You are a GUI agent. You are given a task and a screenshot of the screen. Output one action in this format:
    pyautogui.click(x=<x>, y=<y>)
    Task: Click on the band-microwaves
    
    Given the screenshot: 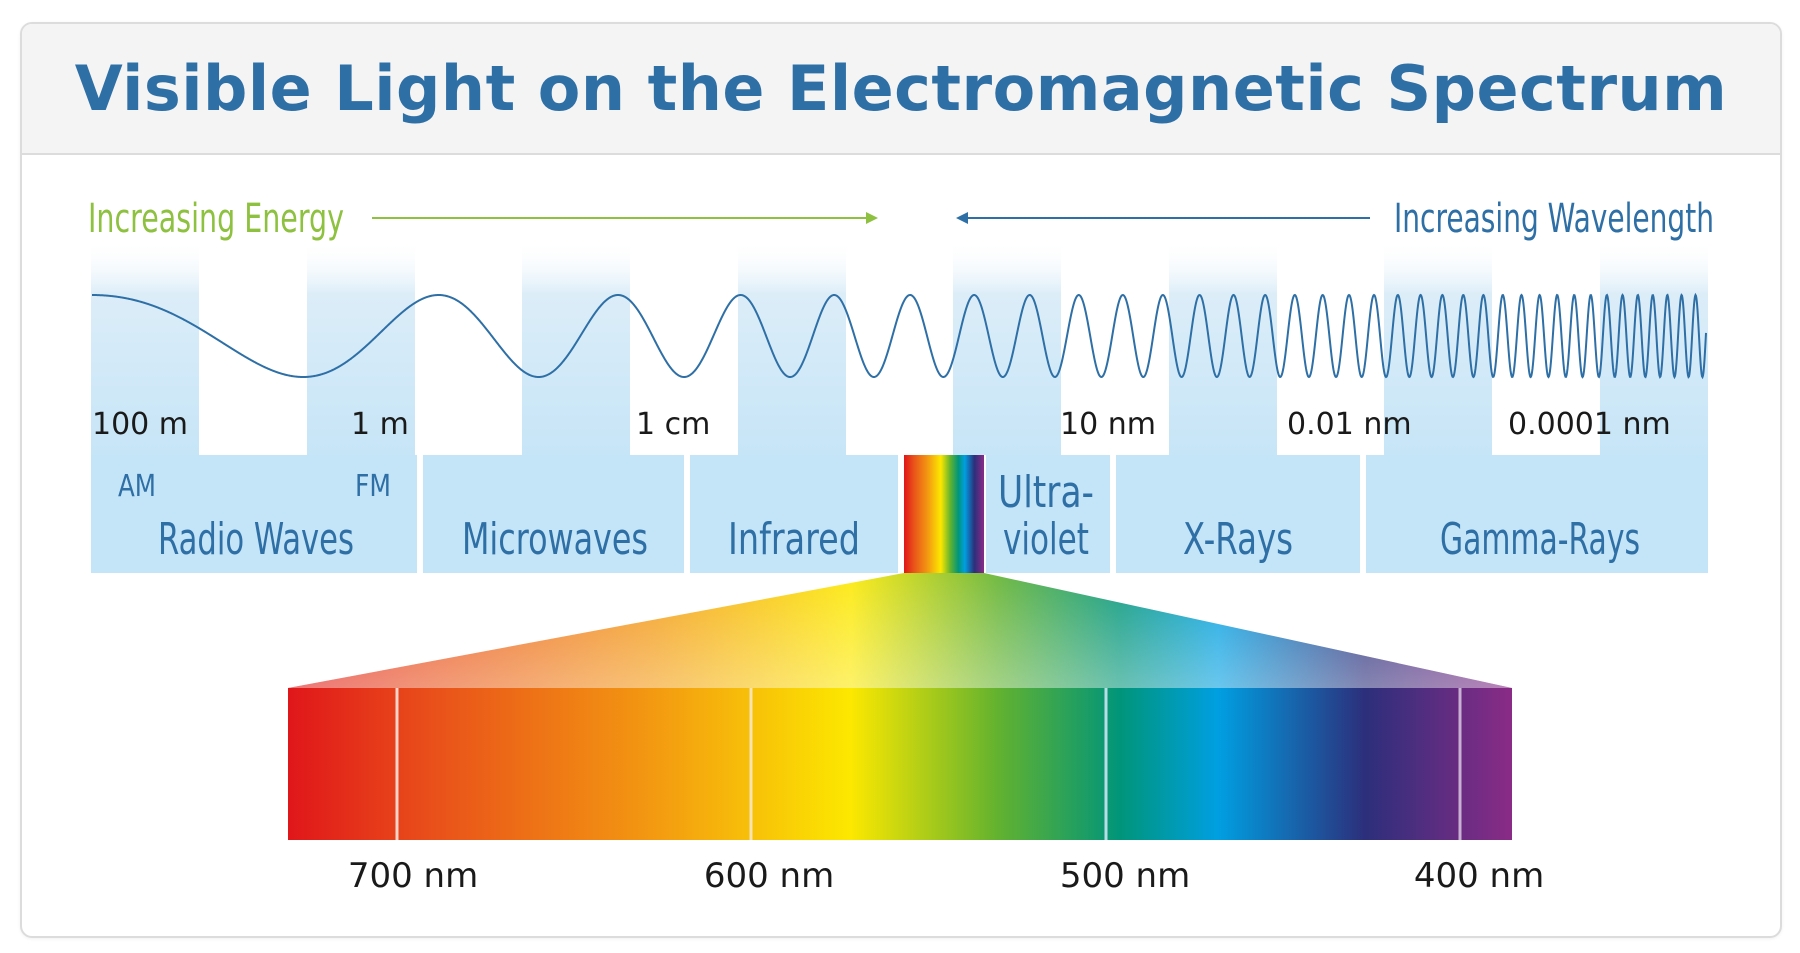 What is the action you would take?
    pyautogui.click(x=553, y=514)
    